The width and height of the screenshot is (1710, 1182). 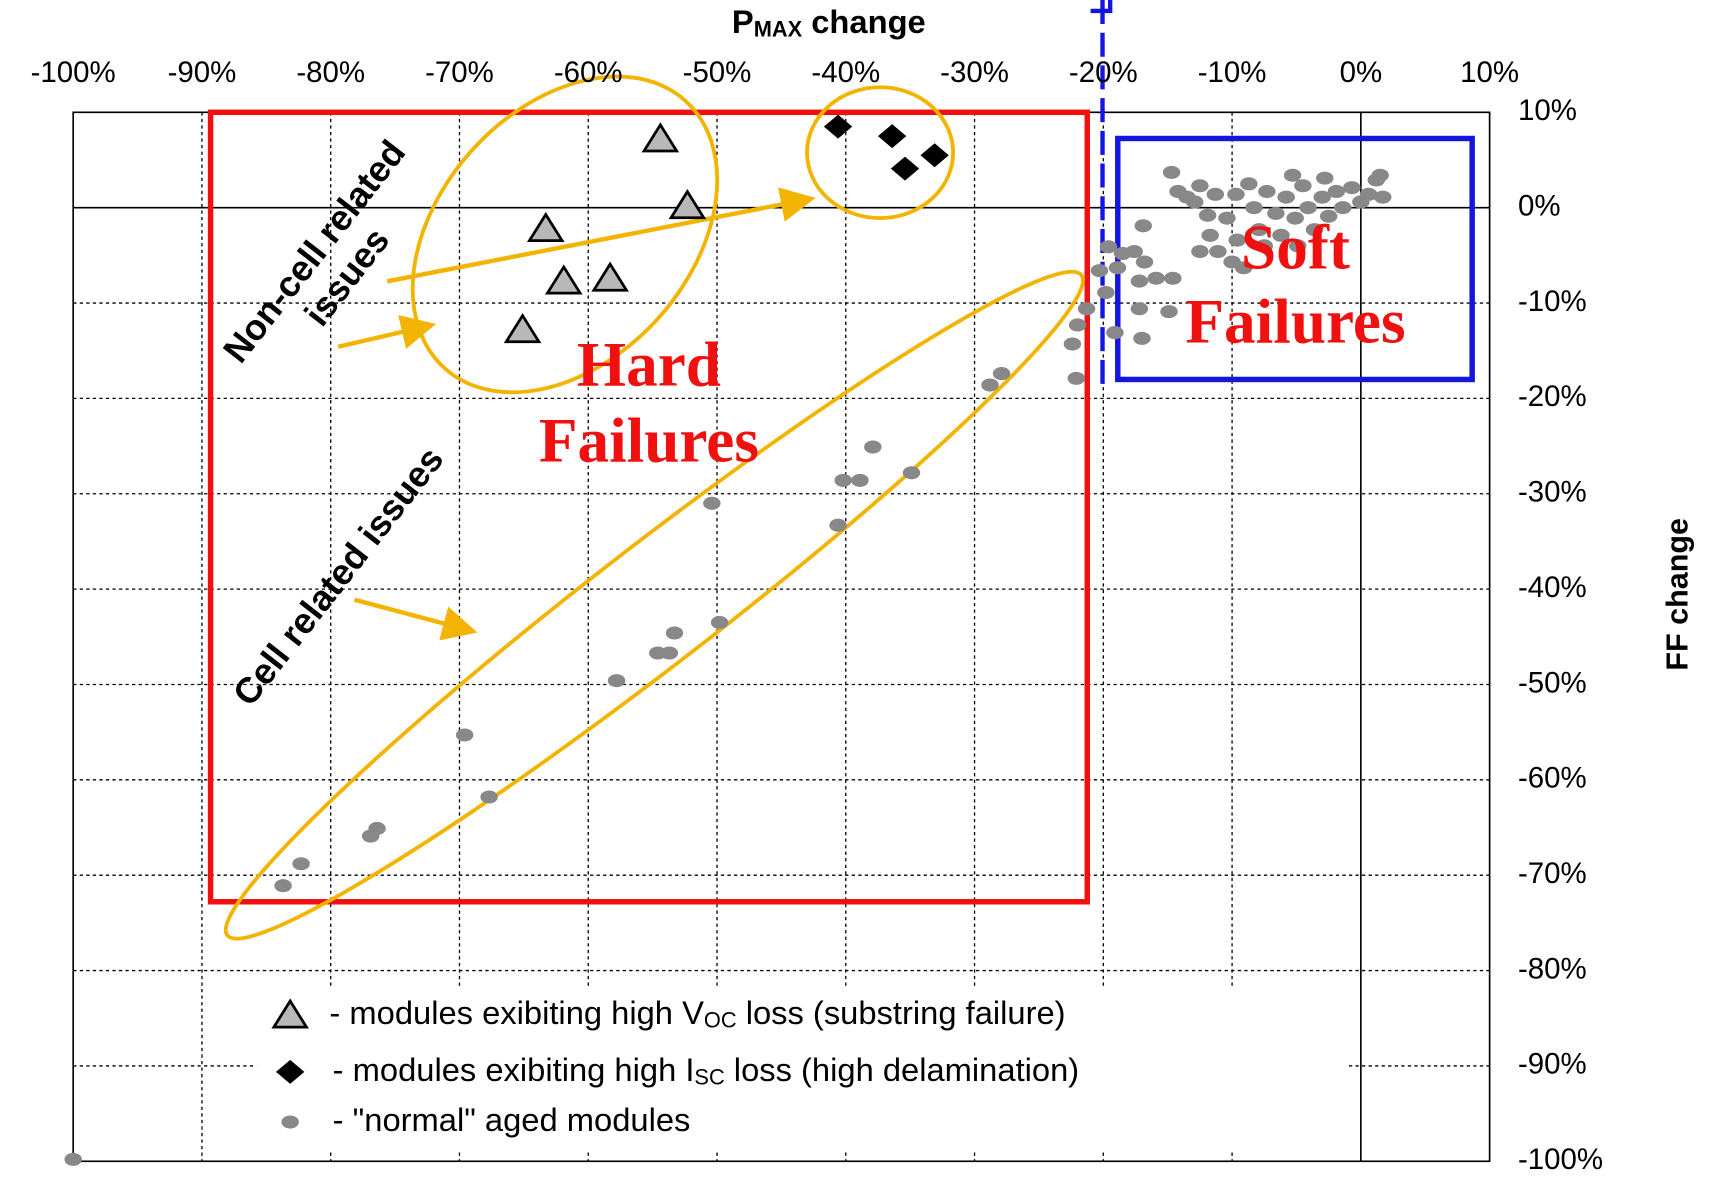 I want to click on x-tick-label: -90%, so click(x=202, y=72).